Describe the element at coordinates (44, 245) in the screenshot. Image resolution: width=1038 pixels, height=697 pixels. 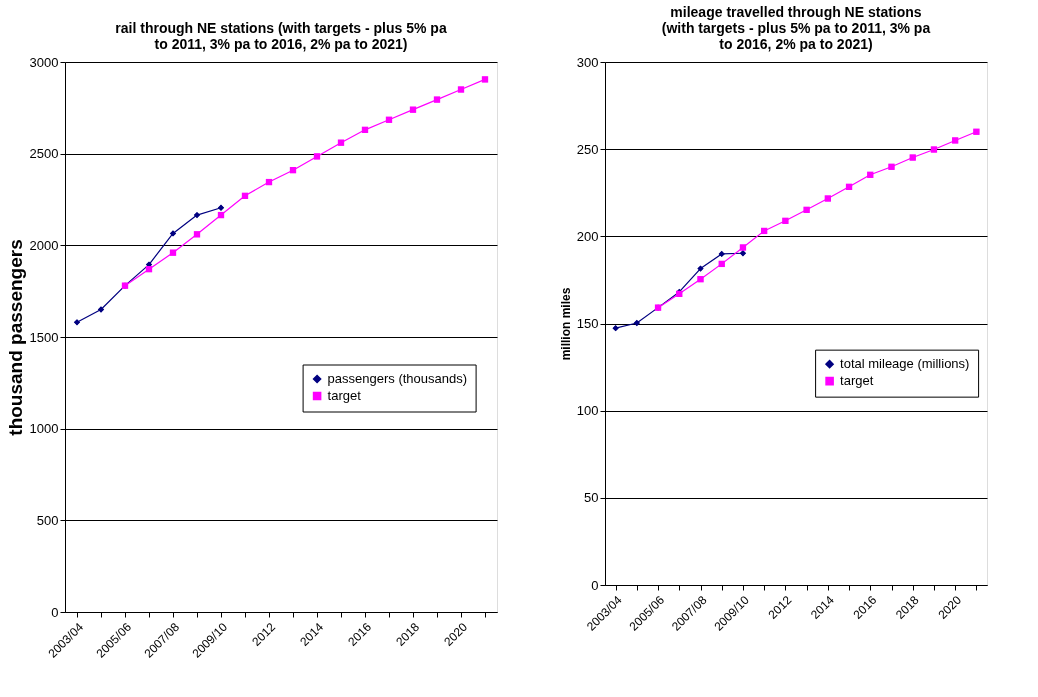
I see `y-tick-label: 2000` at that location.